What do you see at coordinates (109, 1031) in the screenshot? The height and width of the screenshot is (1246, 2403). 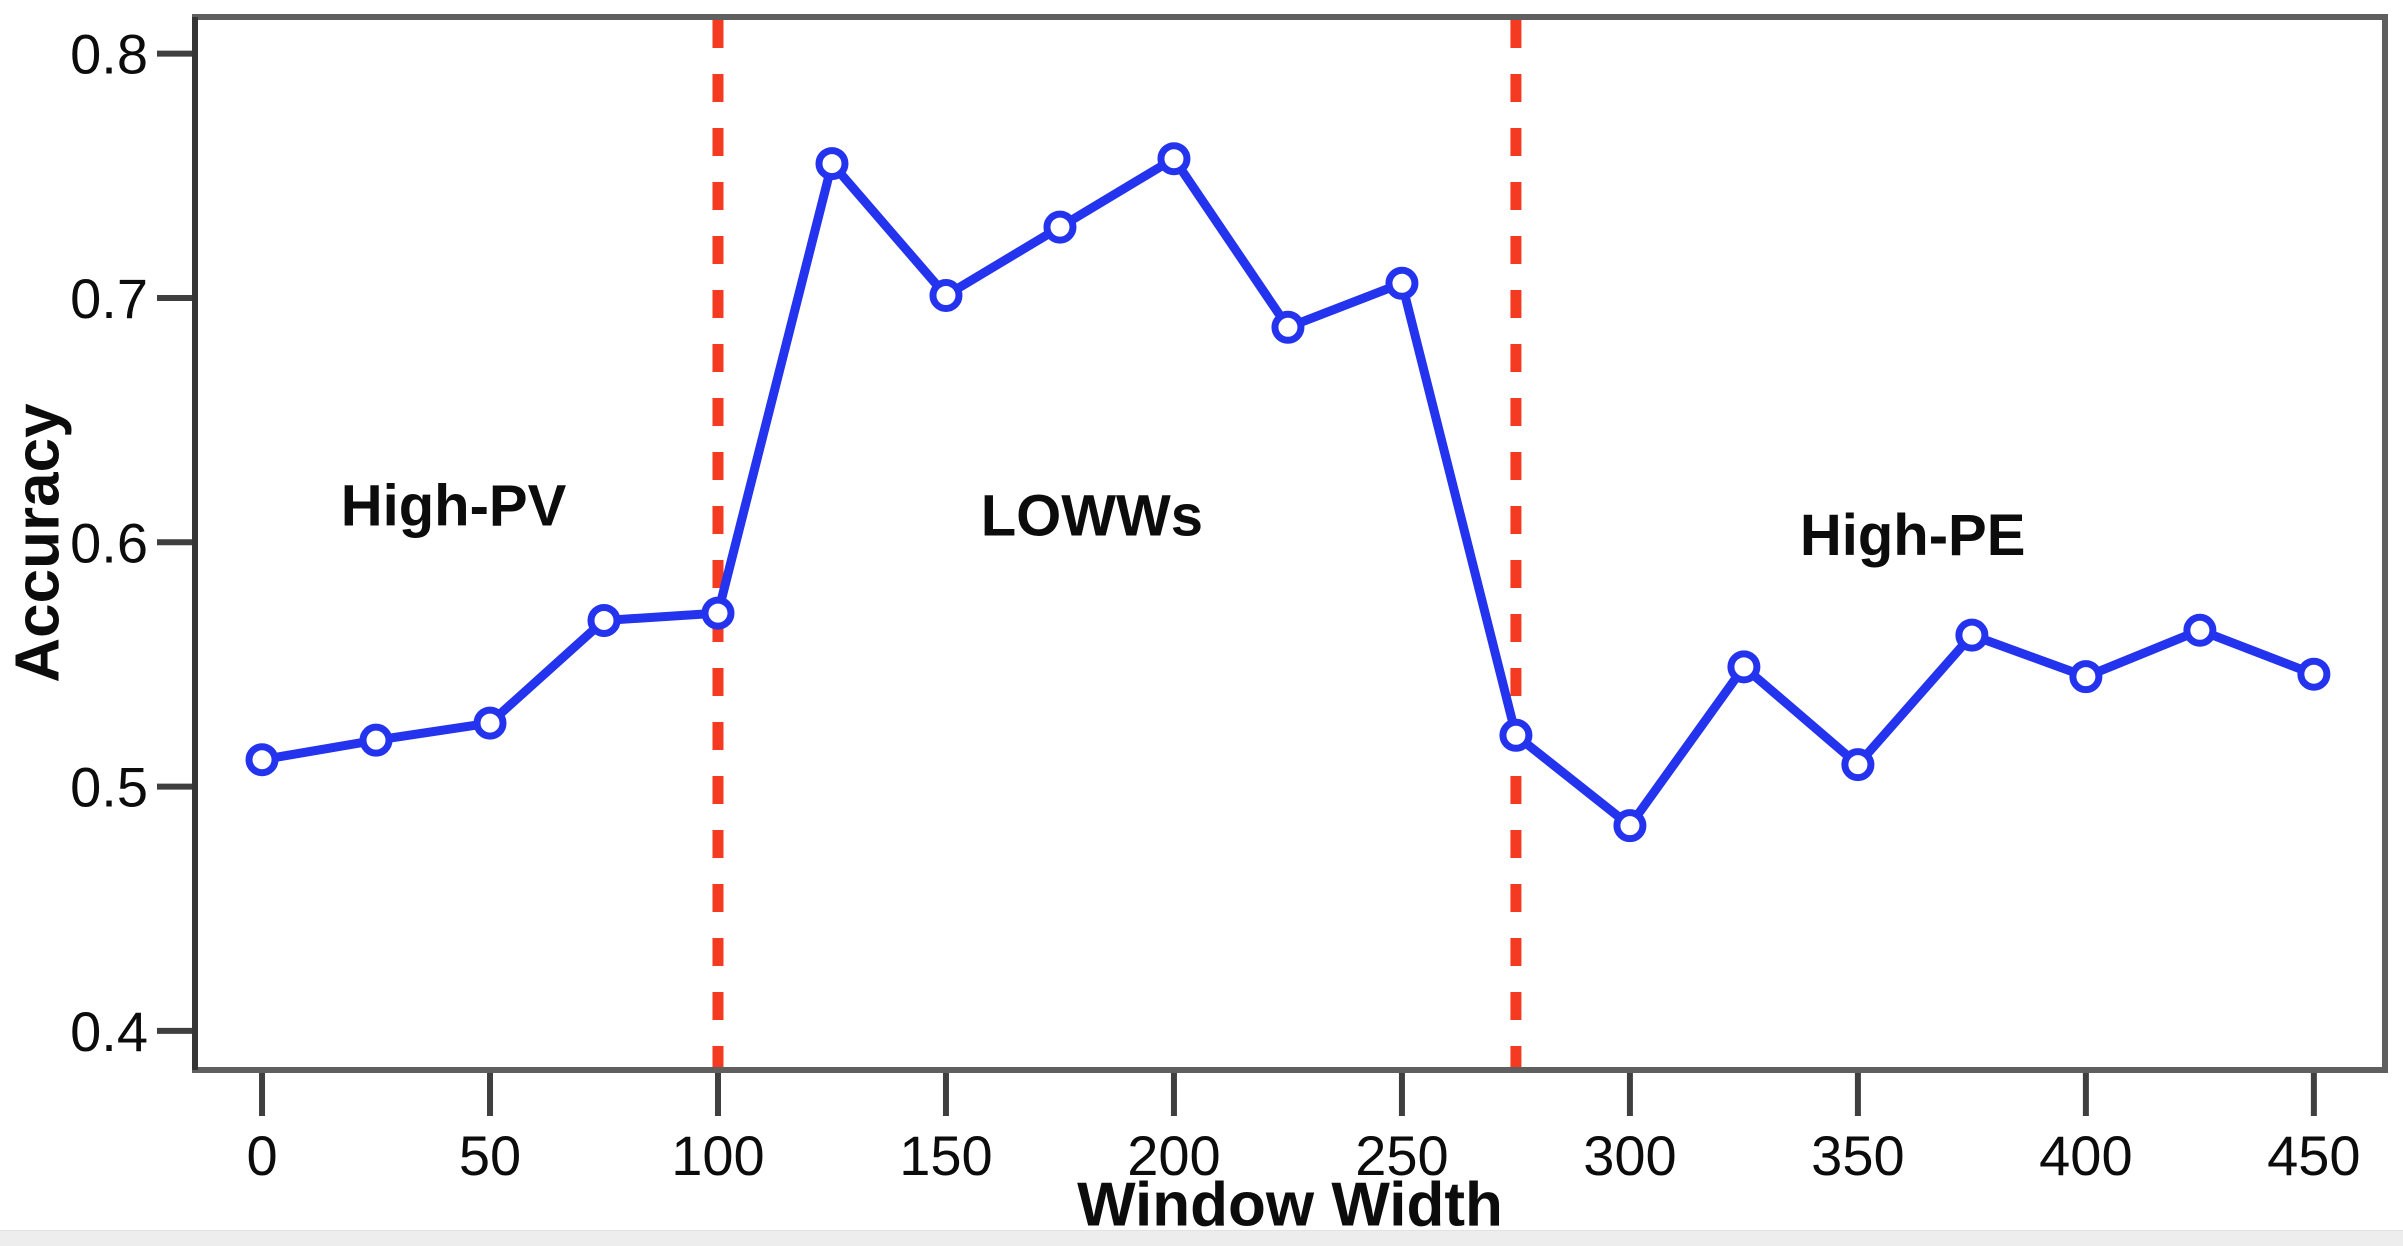 I see `y-tick-label: 0.4` at bounding box center [109, 1031].